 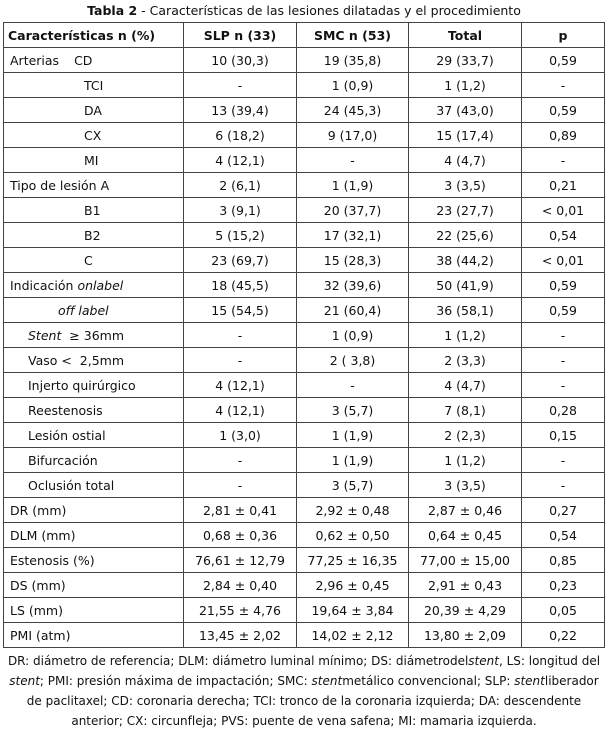 What do you see at coordinates (65, 410) in the screenshot?
I see `row-label: Reestenosis` at bounding box center [65, 410].